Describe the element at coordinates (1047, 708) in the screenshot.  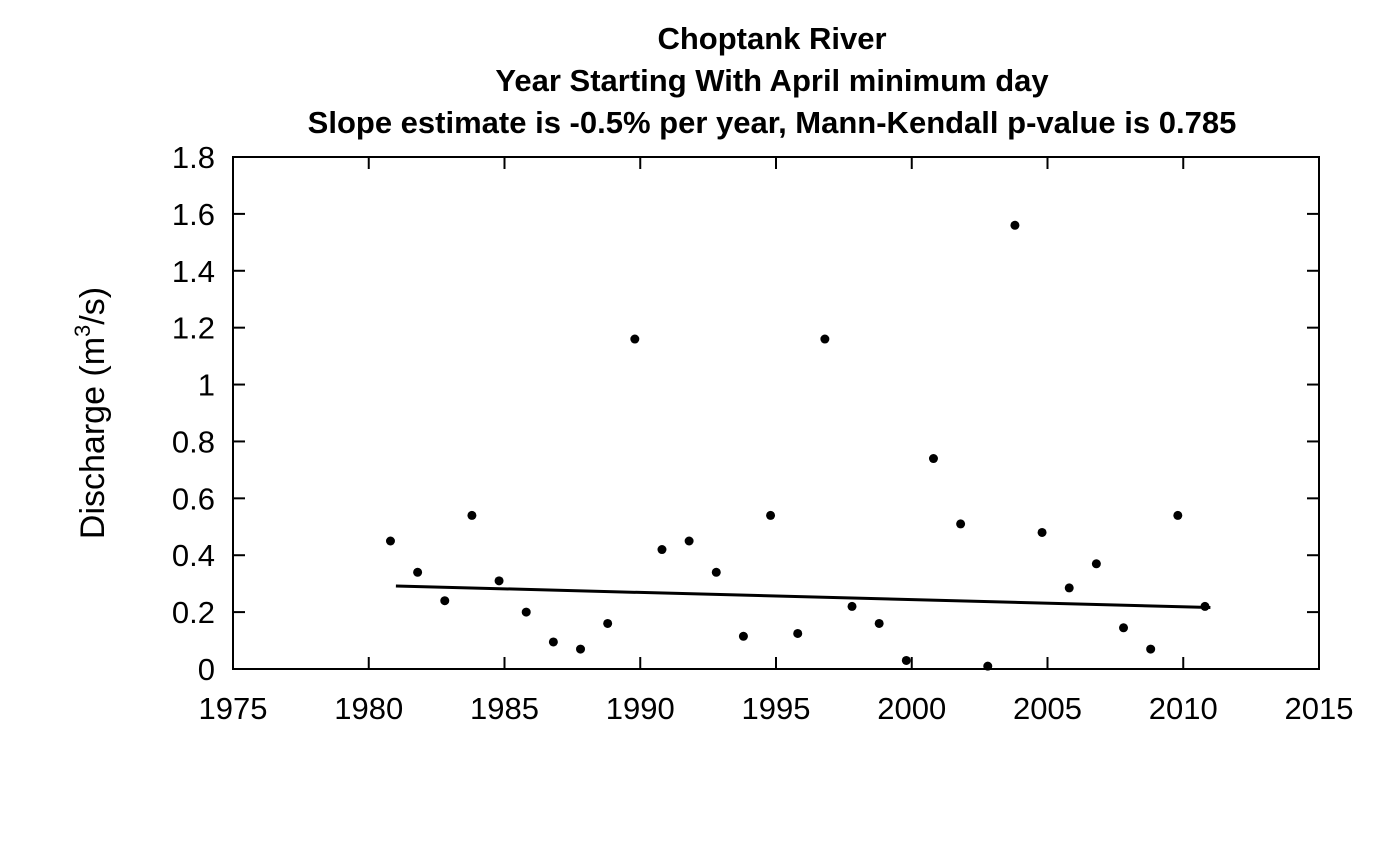
I see `x-tick-label: 2005` at that location.